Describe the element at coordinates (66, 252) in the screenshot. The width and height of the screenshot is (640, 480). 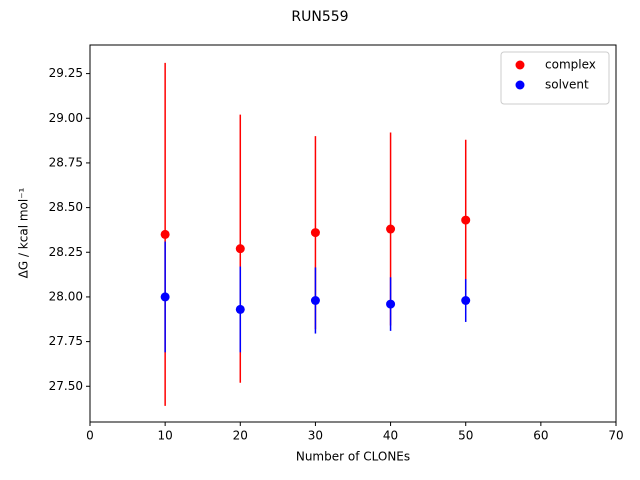
I see `y-tick-label: 28.25` at that location.